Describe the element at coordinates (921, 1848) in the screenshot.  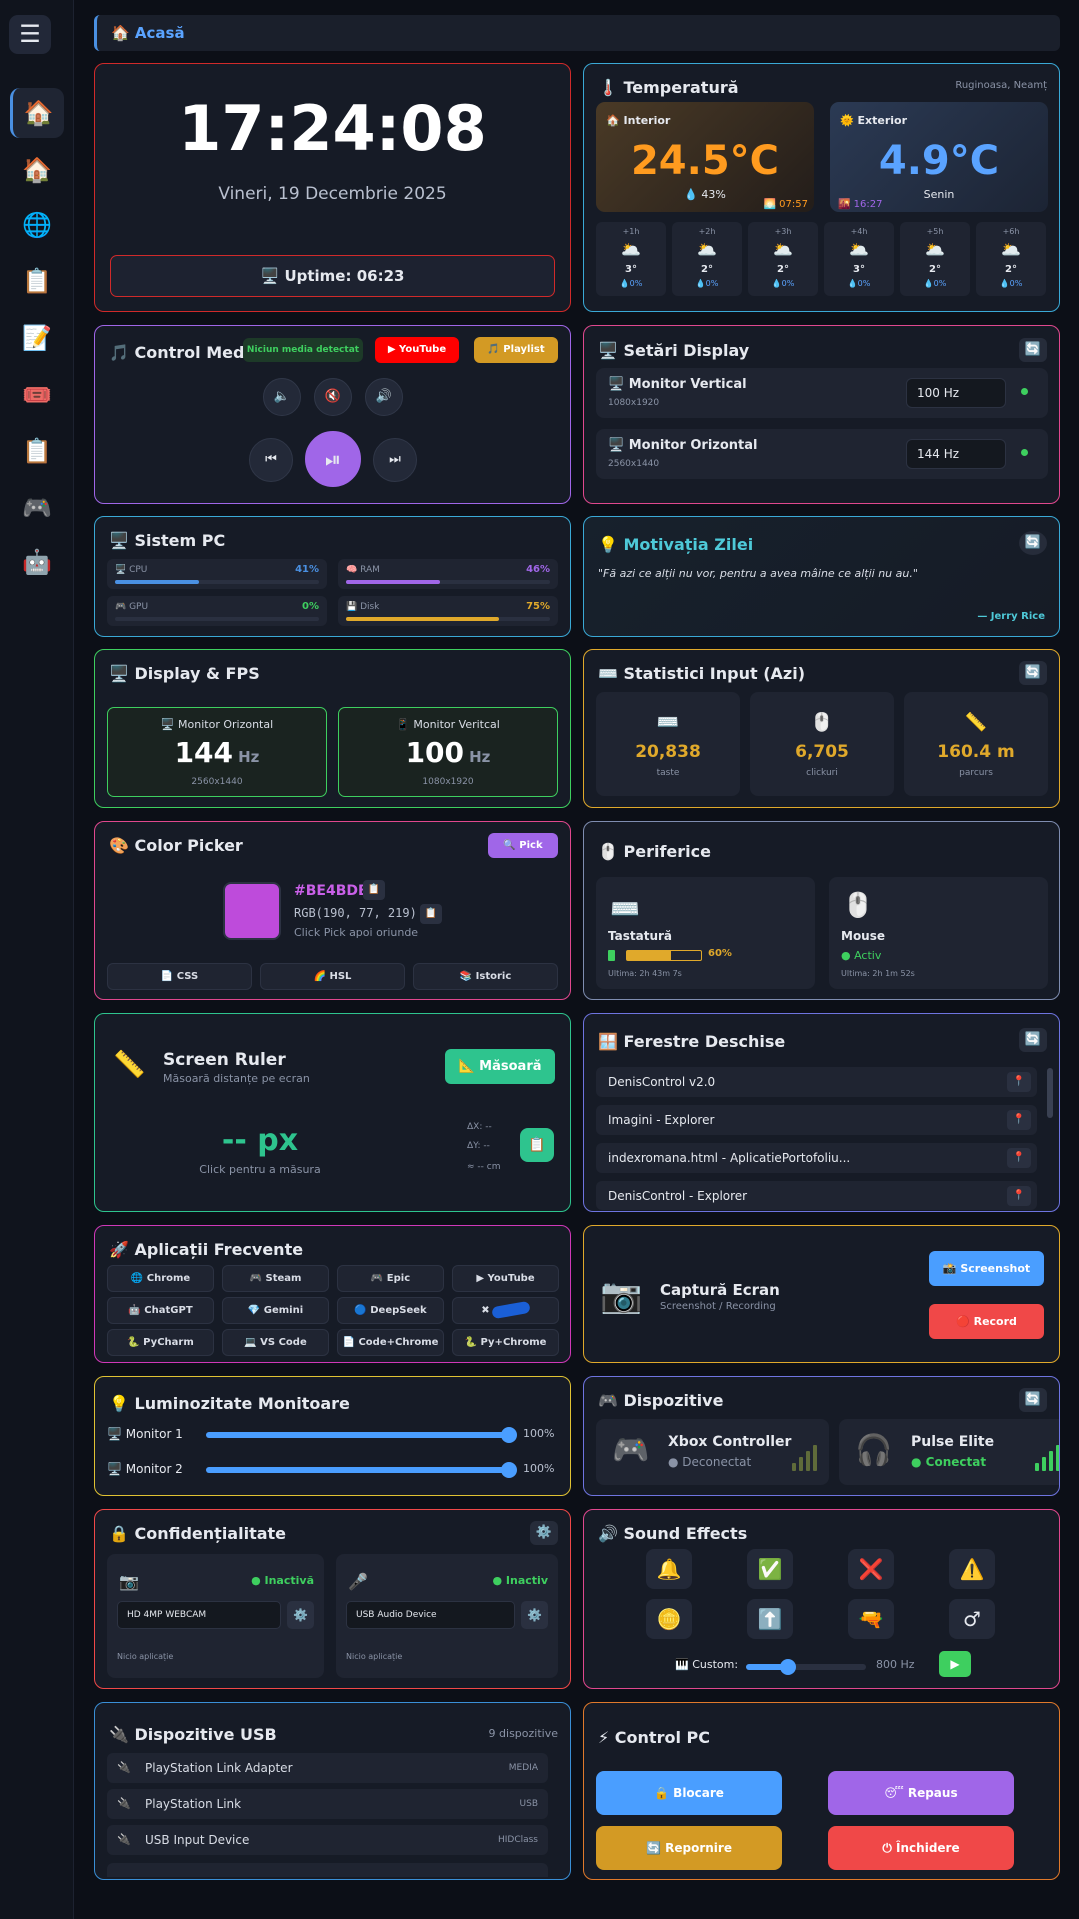
I see `control-button-3: ⏻ Închidere` at that location.